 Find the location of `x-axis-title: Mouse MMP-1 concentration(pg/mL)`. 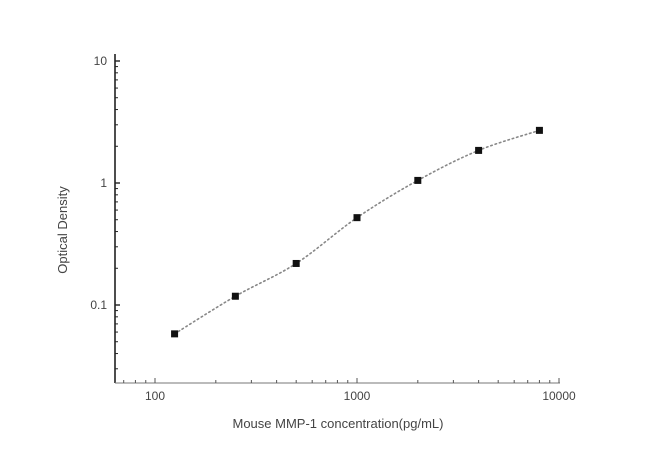

x-axis-title: Mouse MMP-1 concentration(pg/mL) is located at coordinates (338, 423).